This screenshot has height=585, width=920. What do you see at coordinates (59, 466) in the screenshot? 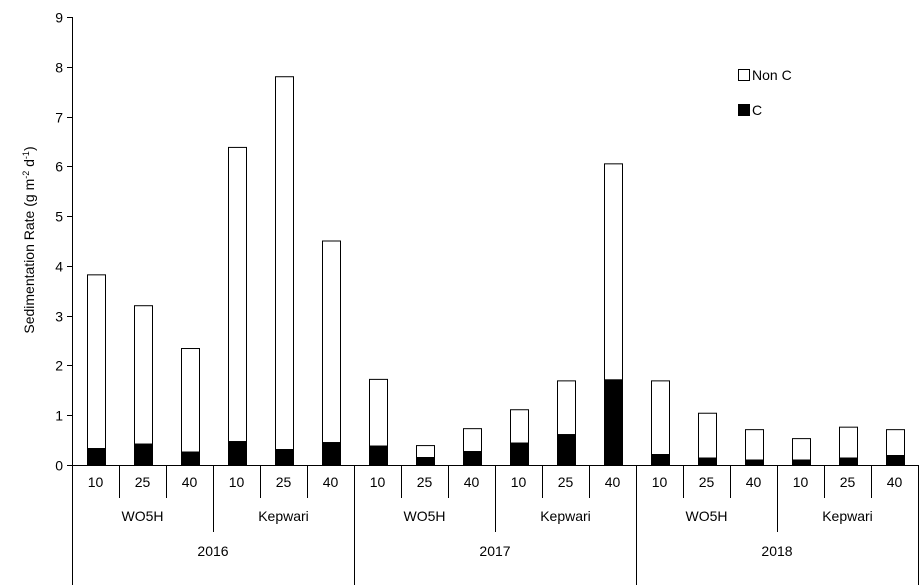
I see `y-tick-label: 0` at bounding box center [59, 466].